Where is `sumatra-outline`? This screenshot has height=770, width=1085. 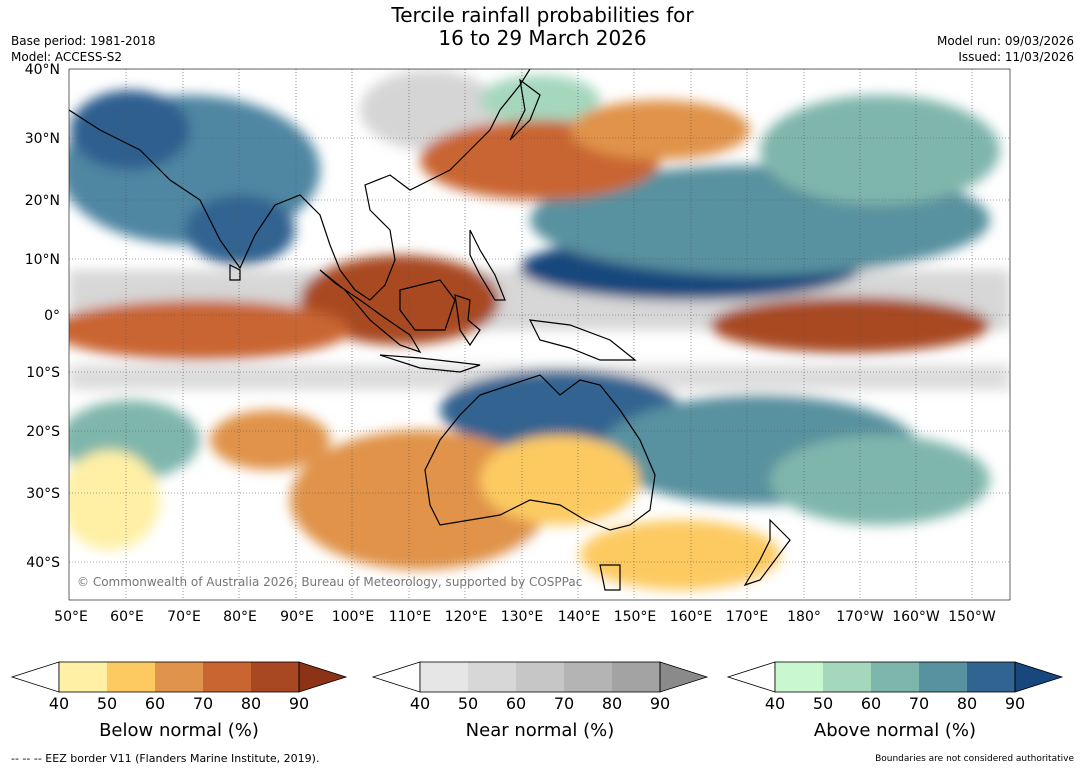 sumatra-outline is located at coordinates (370, 311).